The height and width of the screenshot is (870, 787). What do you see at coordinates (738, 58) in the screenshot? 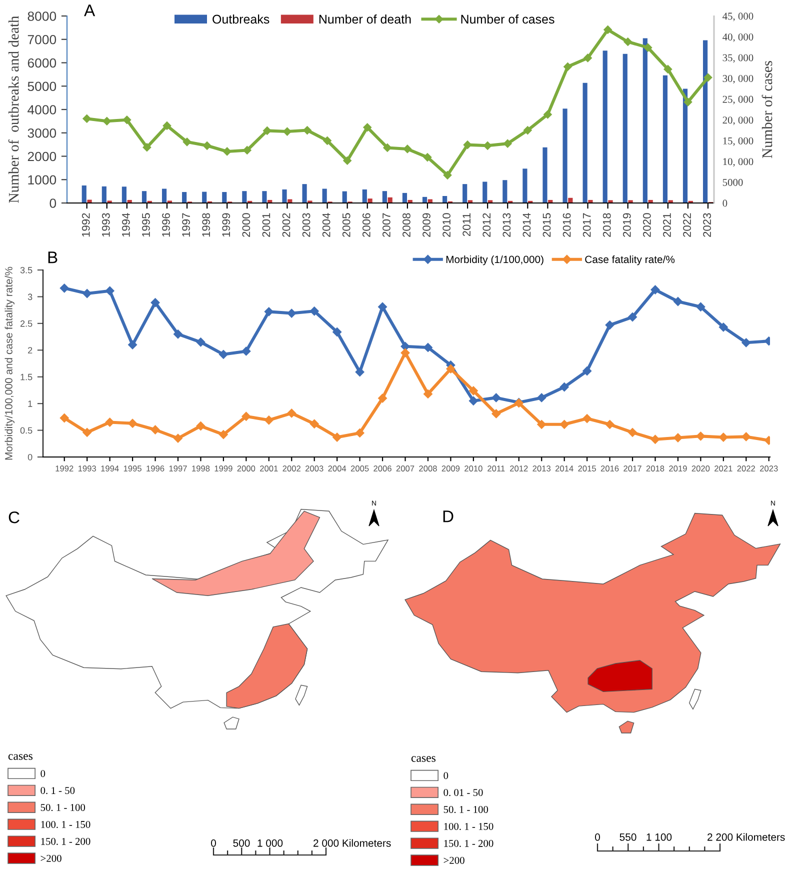
I see `y2-tick-label: 35, 000` at bounding box center [738, 58].